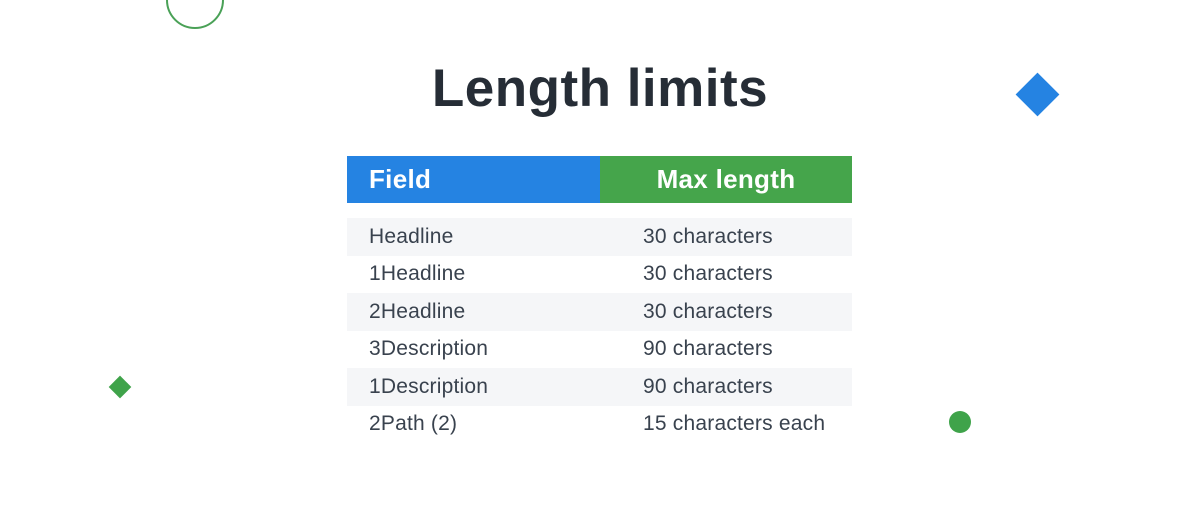  I want to click on field-cell: 2Headline, so click(417, 311).